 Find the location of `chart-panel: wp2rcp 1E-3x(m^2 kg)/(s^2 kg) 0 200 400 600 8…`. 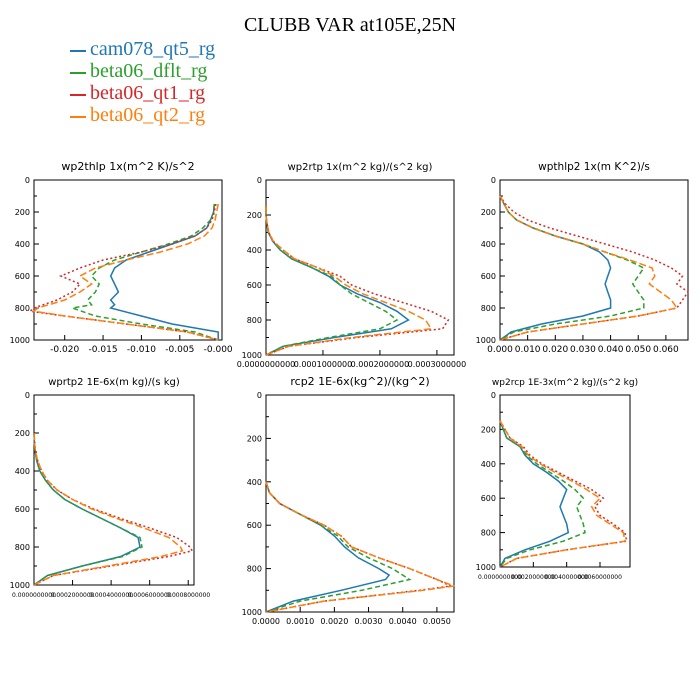

chart-panel: wp2rcp 1E-3x(m^2 kg)/(s^2 kg) 0 200 400 600 8… is located at coordinates (557, 479).